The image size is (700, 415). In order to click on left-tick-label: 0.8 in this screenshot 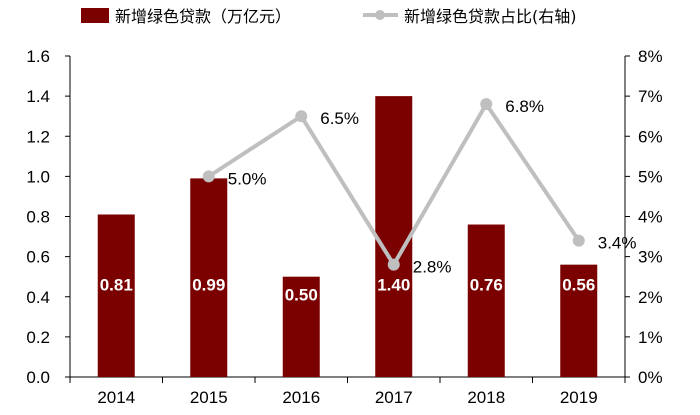, I will do `click(38, 217)`.